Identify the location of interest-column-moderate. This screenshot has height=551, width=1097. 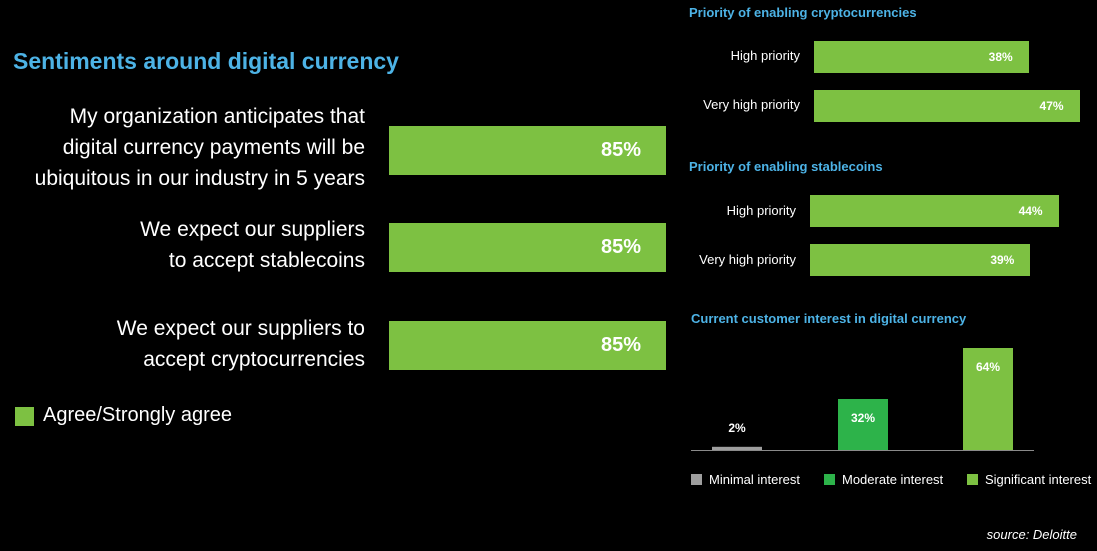
(863, 424).